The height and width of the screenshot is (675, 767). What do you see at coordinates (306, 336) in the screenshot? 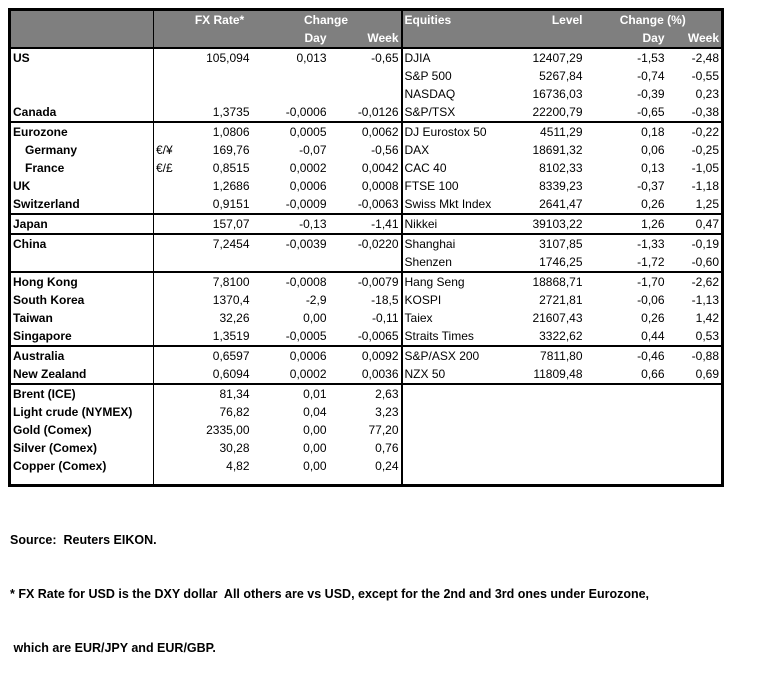
I see `fx-day-change: -0,0005` at bounding box center [306, 336].